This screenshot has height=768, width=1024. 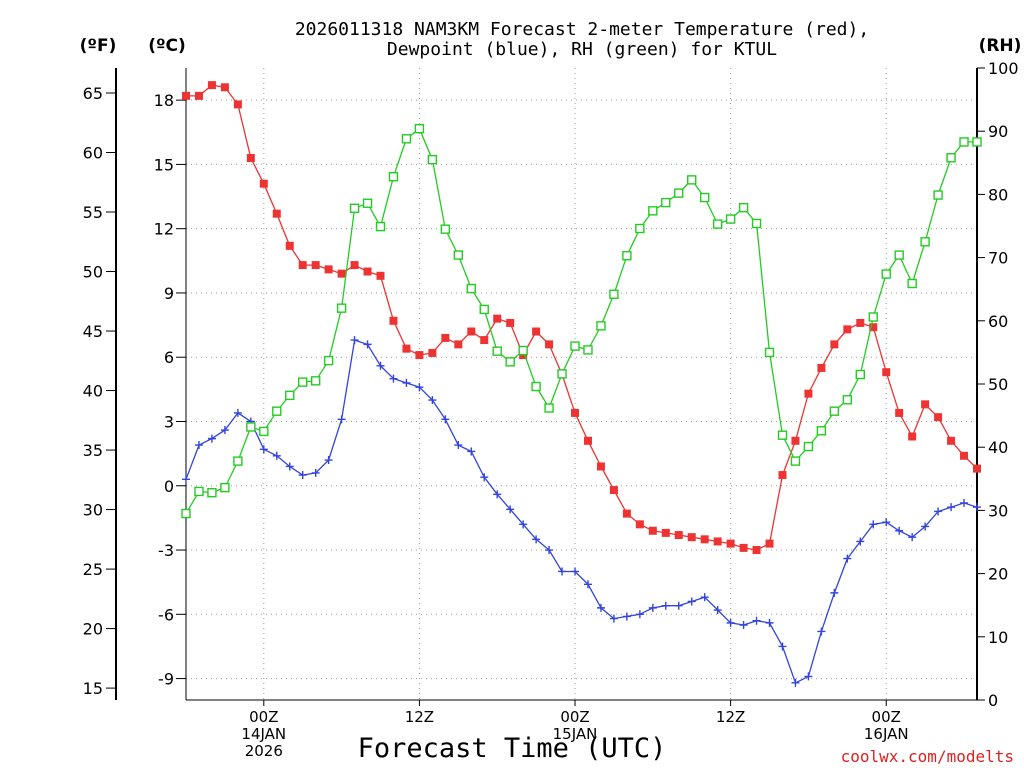 I want to click on fahrenheit-tick-label: 55, so click(x=93, y=212).